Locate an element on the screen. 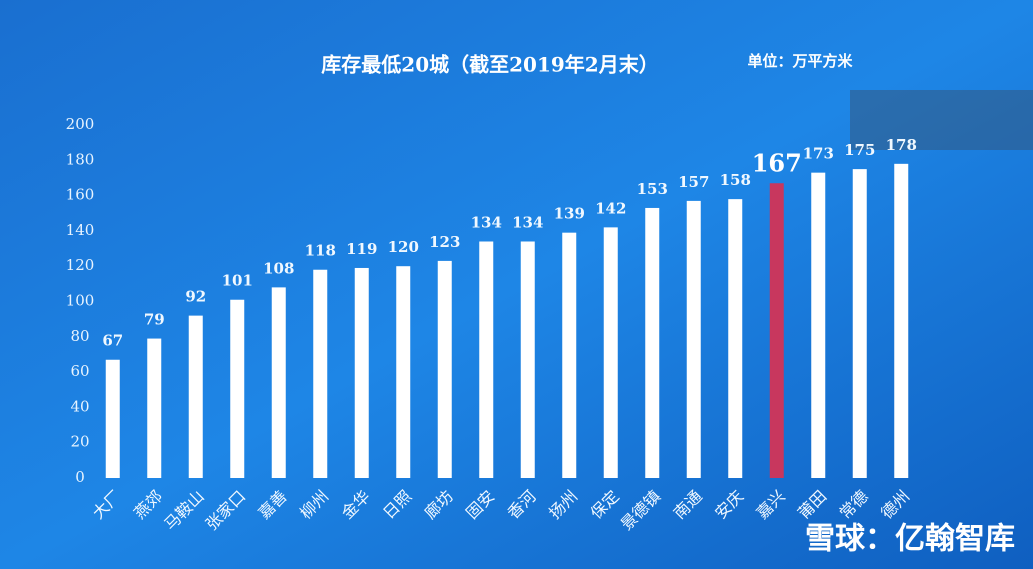 The height and width of the screenshot is (569, 1033). y-tick-label: 20 is located at coordinates (79, 442).